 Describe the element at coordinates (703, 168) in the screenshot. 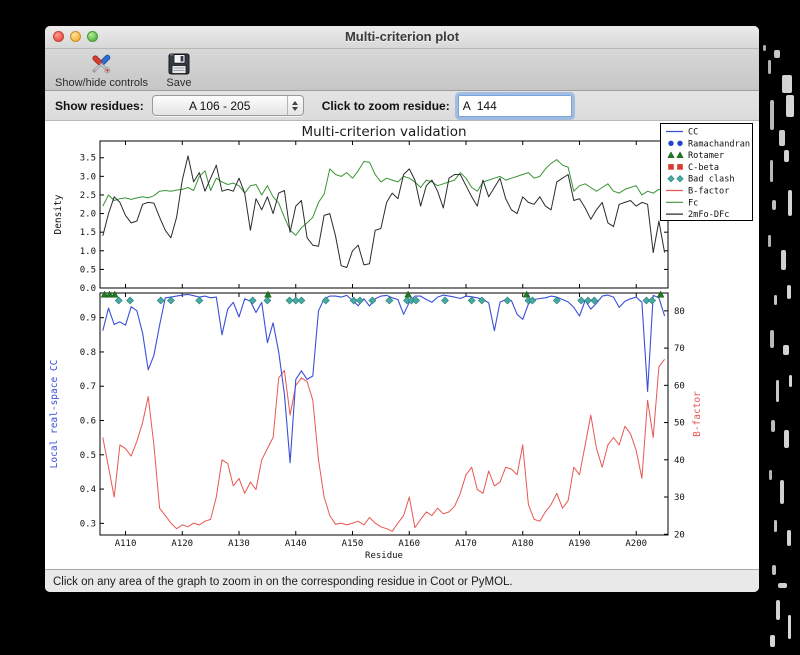

I see `svg-text: C-beta` at that location.